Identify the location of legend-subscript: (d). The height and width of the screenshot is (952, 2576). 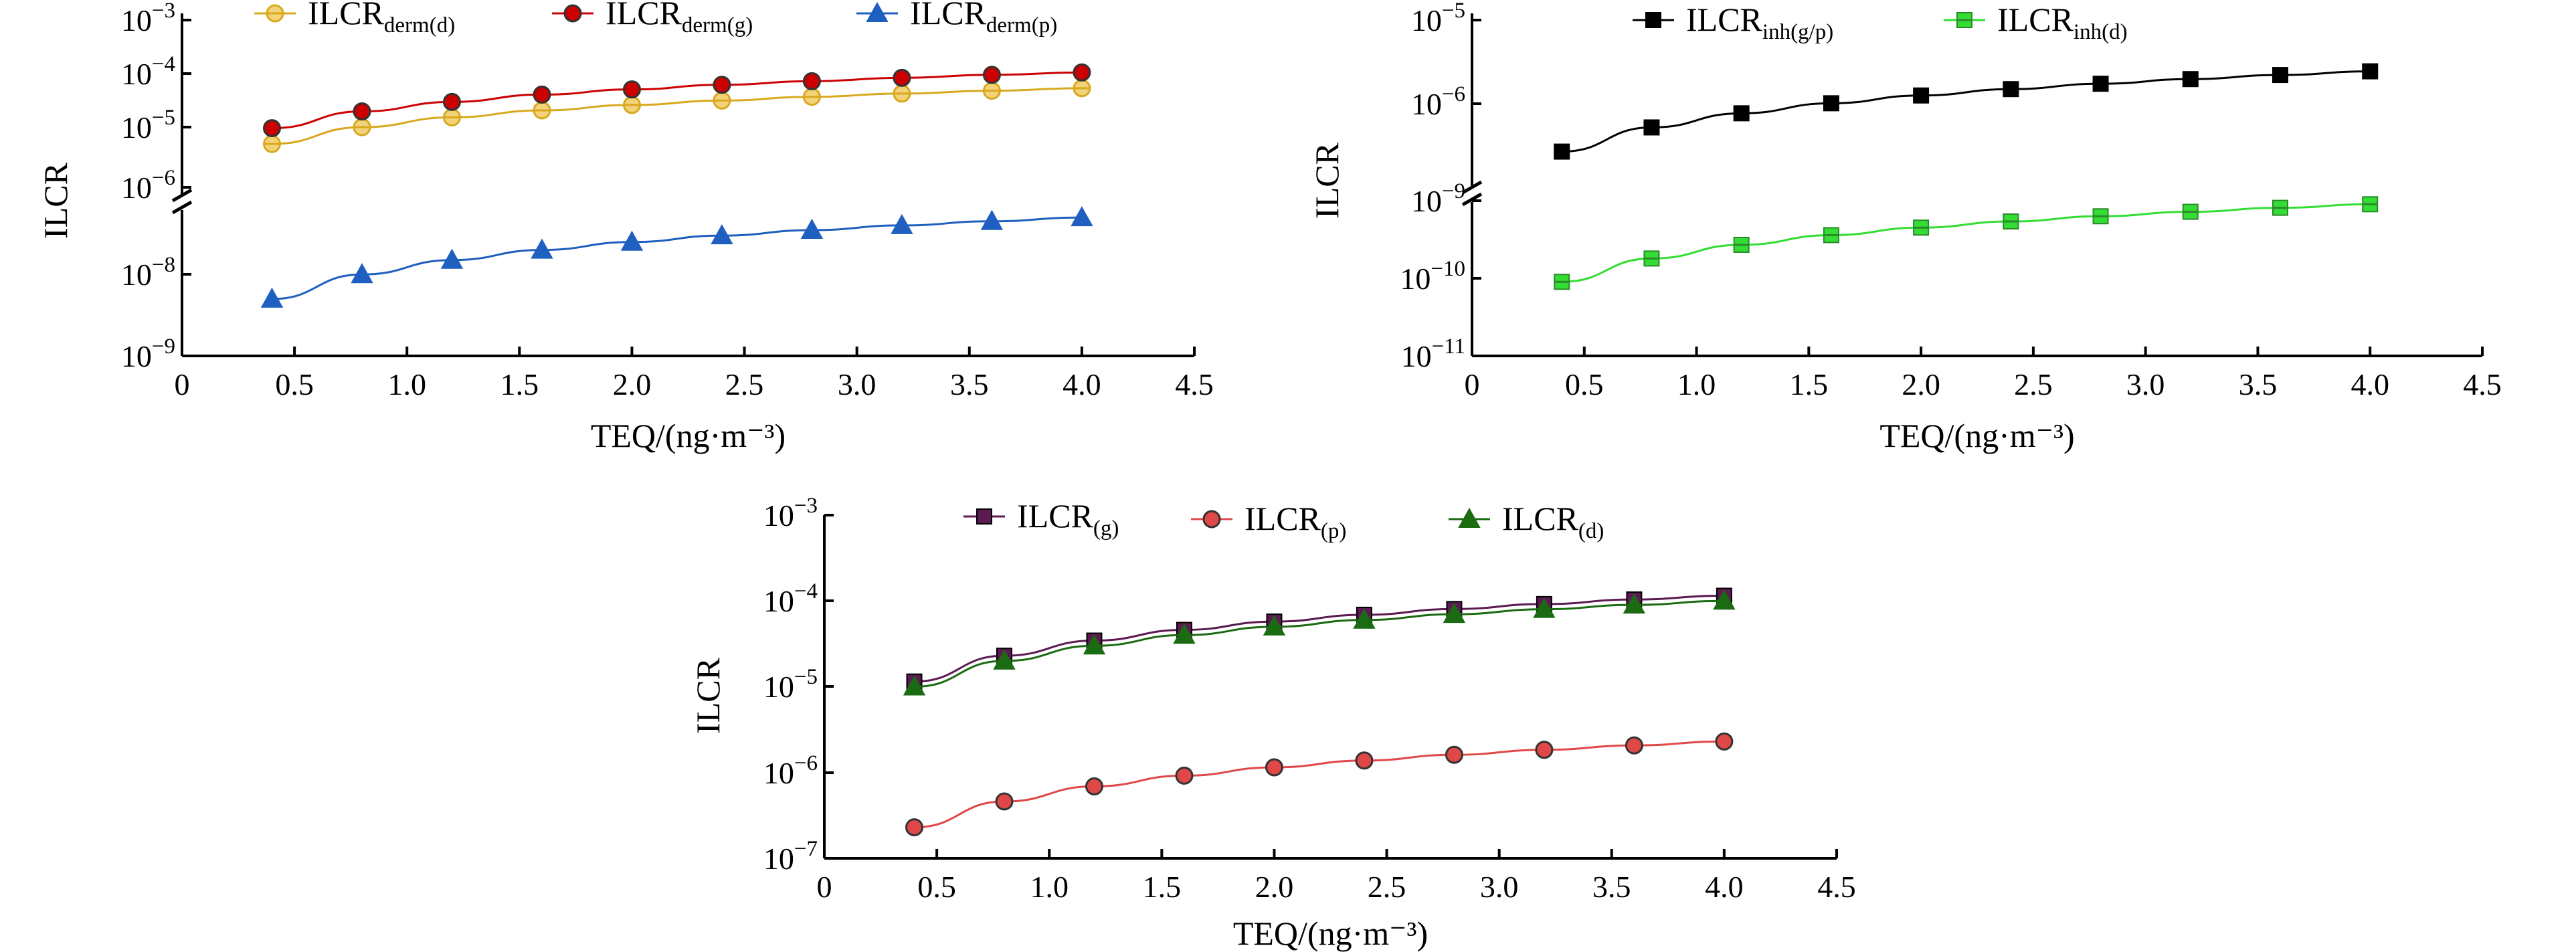
(1591, 531).